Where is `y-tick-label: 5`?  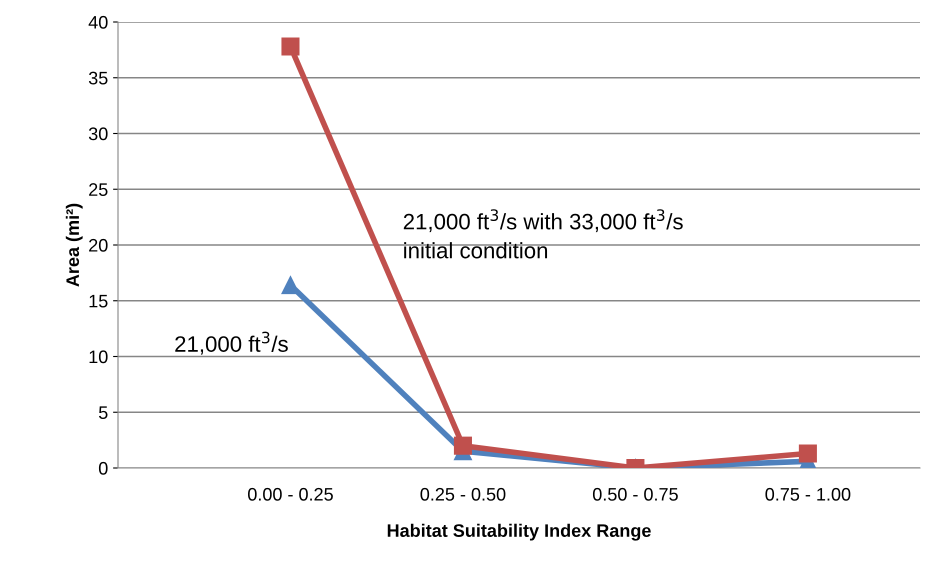 y-tick-label: 5 is located at coordinates (103, 412).